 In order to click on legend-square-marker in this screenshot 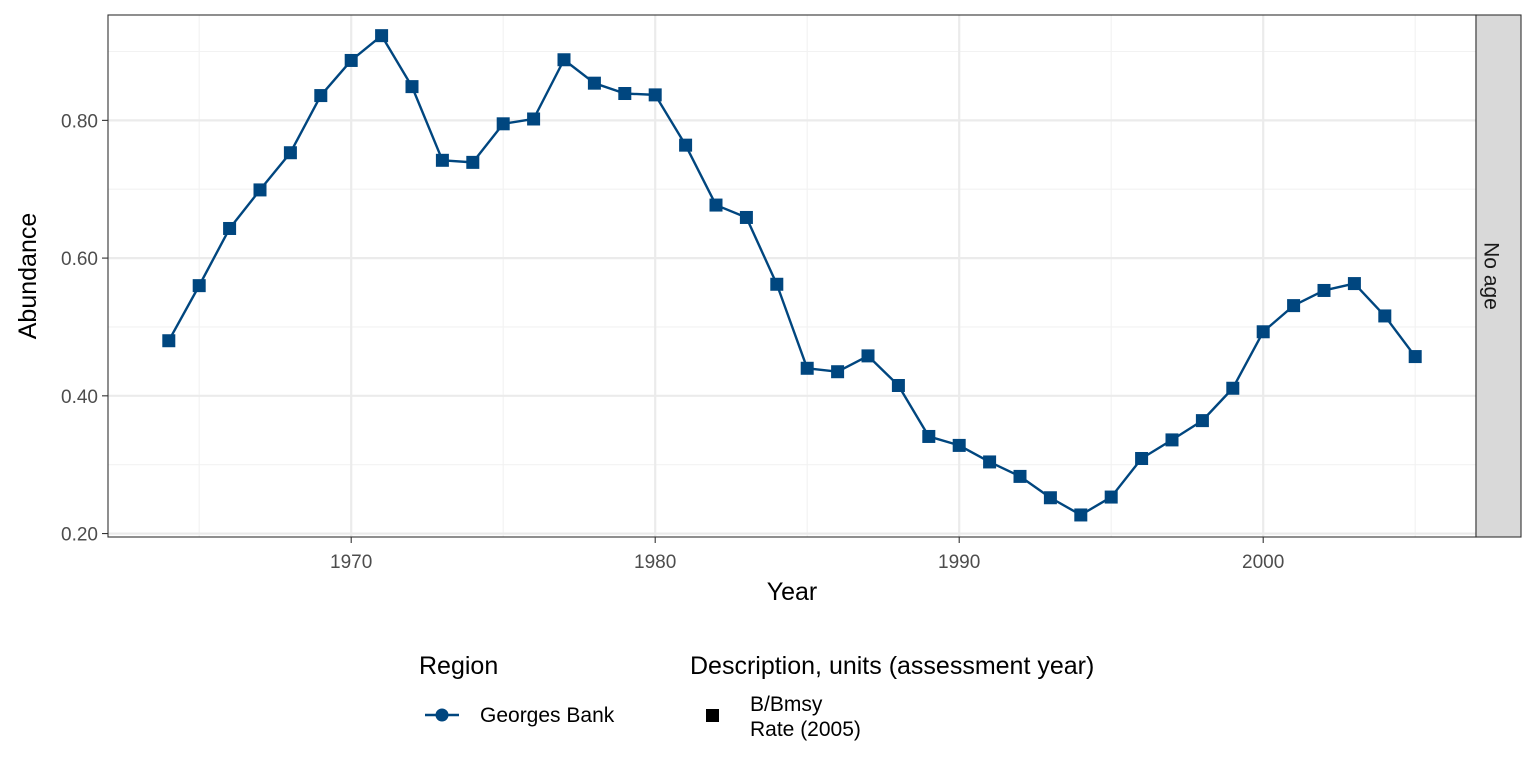, I will do `click(712, 715)`.